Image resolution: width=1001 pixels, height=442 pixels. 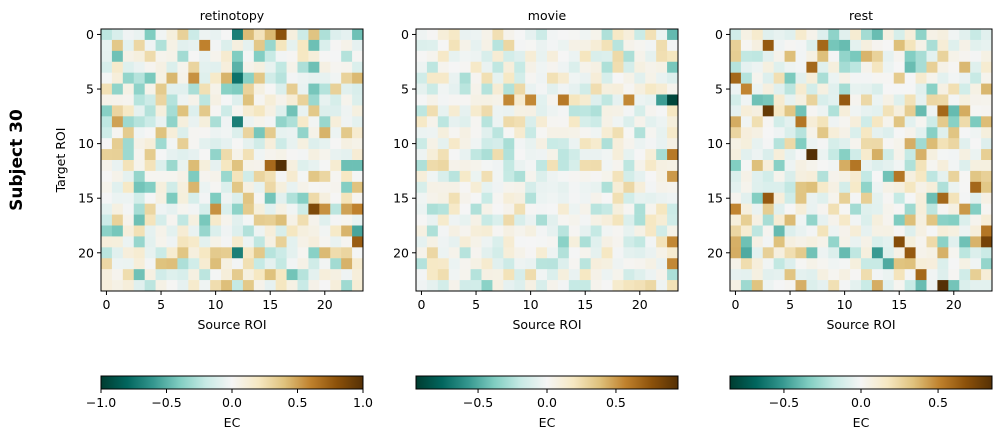 What do you see at coordinates (106, 304) in the screenshot?
I see `x-tick-label: 0` at bounding box center [106, 304].